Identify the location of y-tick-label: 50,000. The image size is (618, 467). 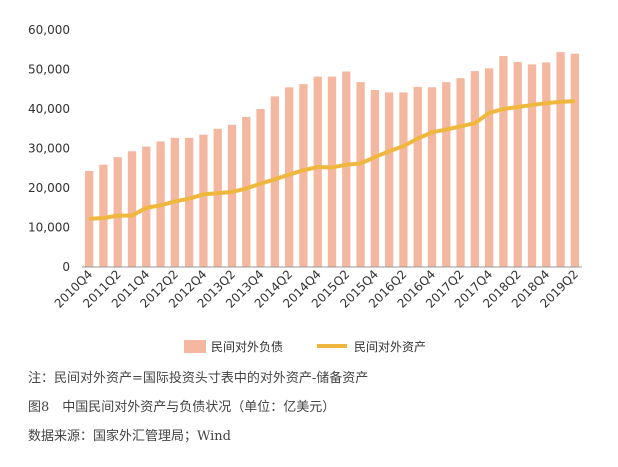
(49, 70).